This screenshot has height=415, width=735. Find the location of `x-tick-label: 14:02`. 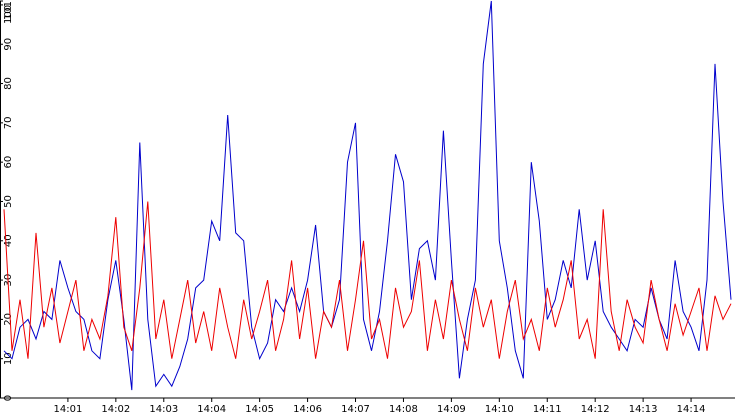

x-tick-label: 14:02 is located at coordinates (115, 409).